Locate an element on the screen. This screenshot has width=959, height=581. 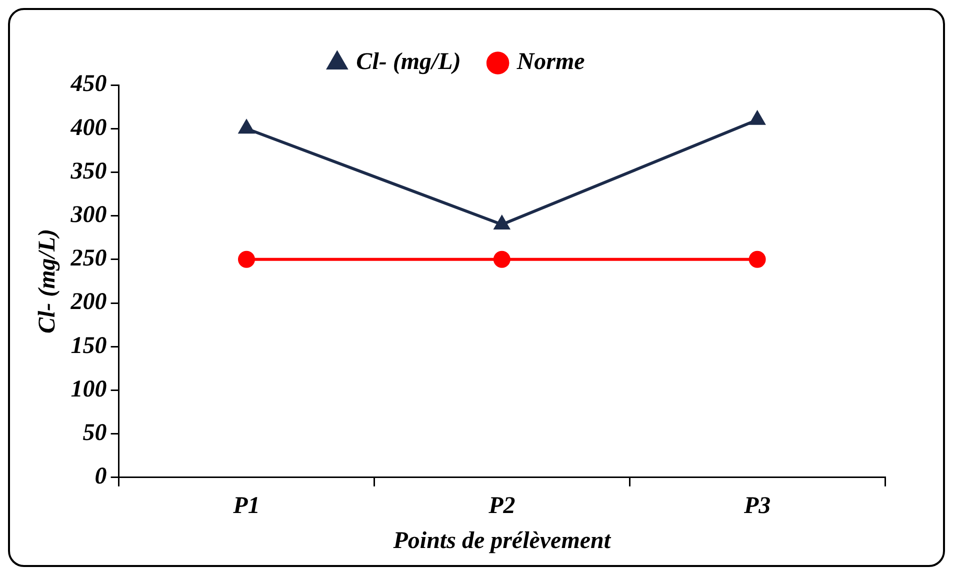
y-tick-label: 450 is located at coordinates (88, 84).